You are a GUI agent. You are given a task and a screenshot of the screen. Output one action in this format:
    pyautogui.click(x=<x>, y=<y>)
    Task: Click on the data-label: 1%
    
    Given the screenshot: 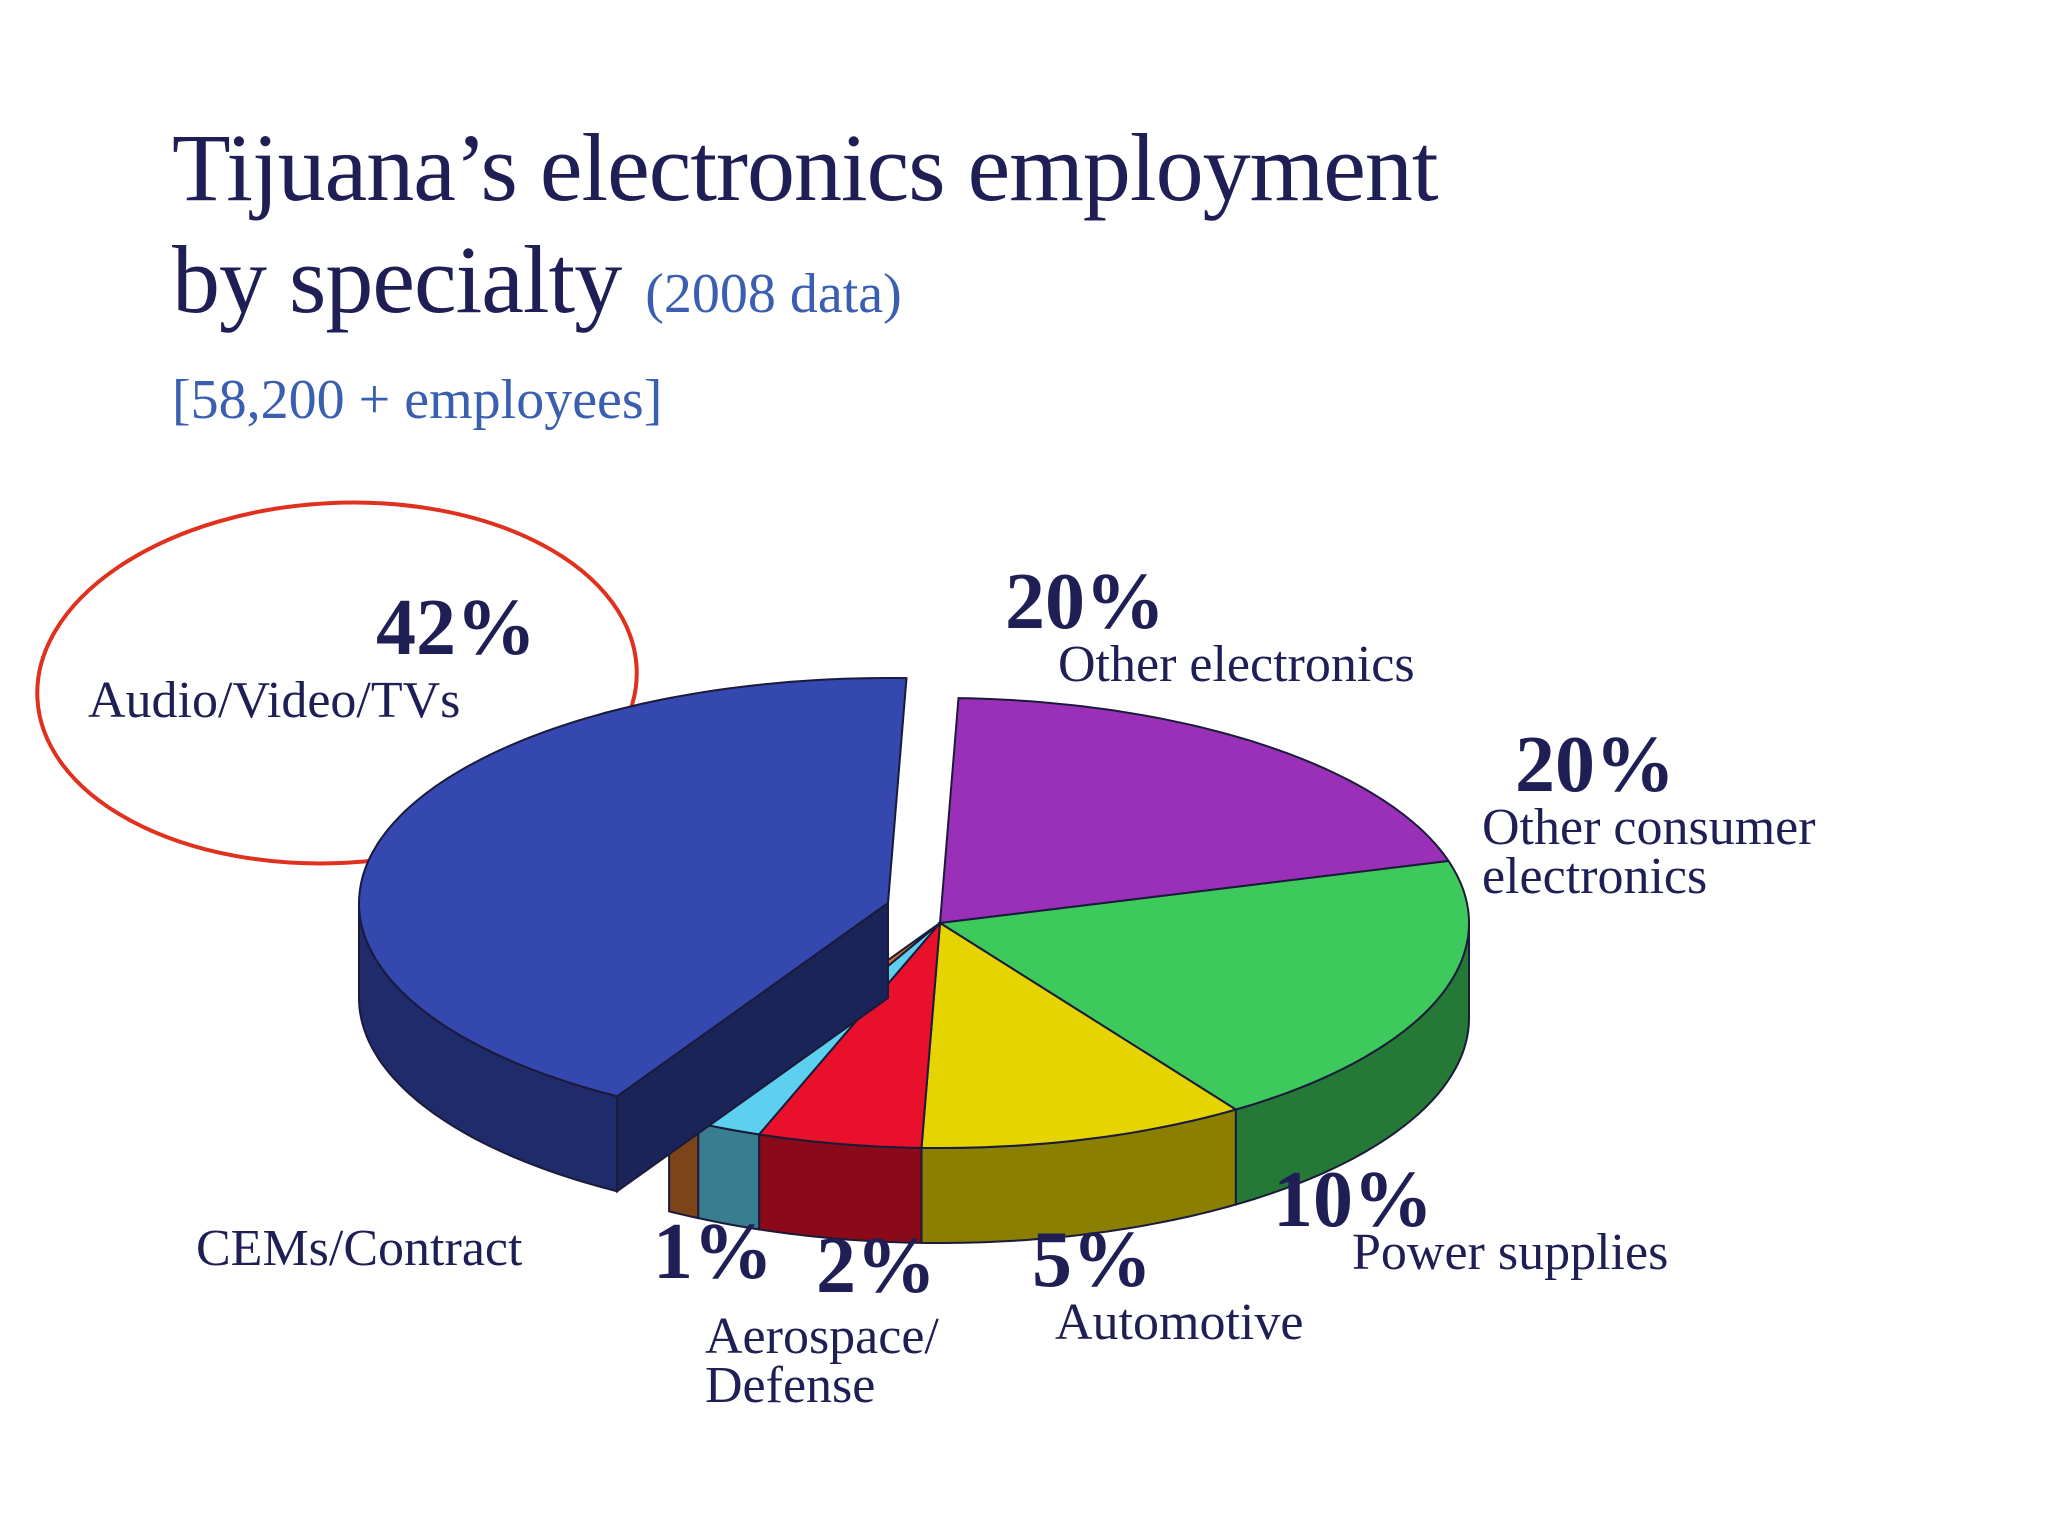 What is the action you would take?
    pyautogui.click(x=713, y=1252)
    